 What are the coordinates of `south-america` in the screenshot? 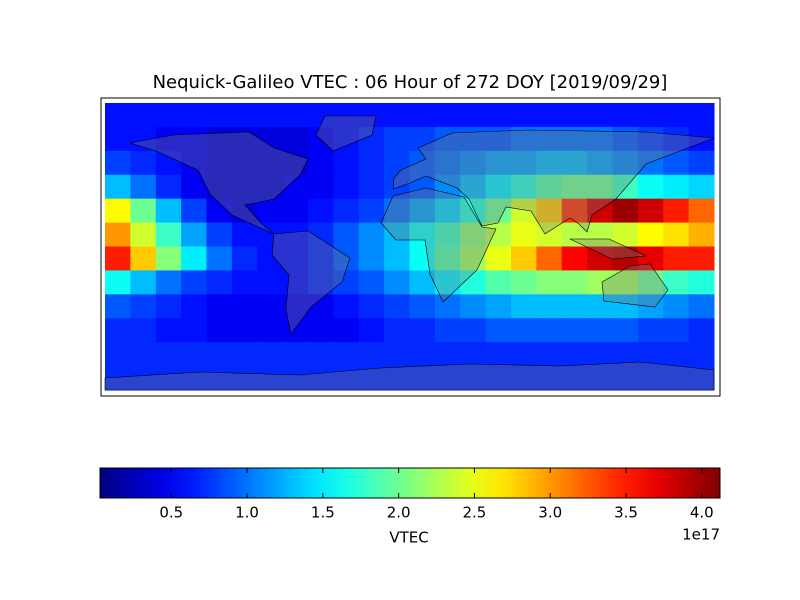 It's located at (311, 282).